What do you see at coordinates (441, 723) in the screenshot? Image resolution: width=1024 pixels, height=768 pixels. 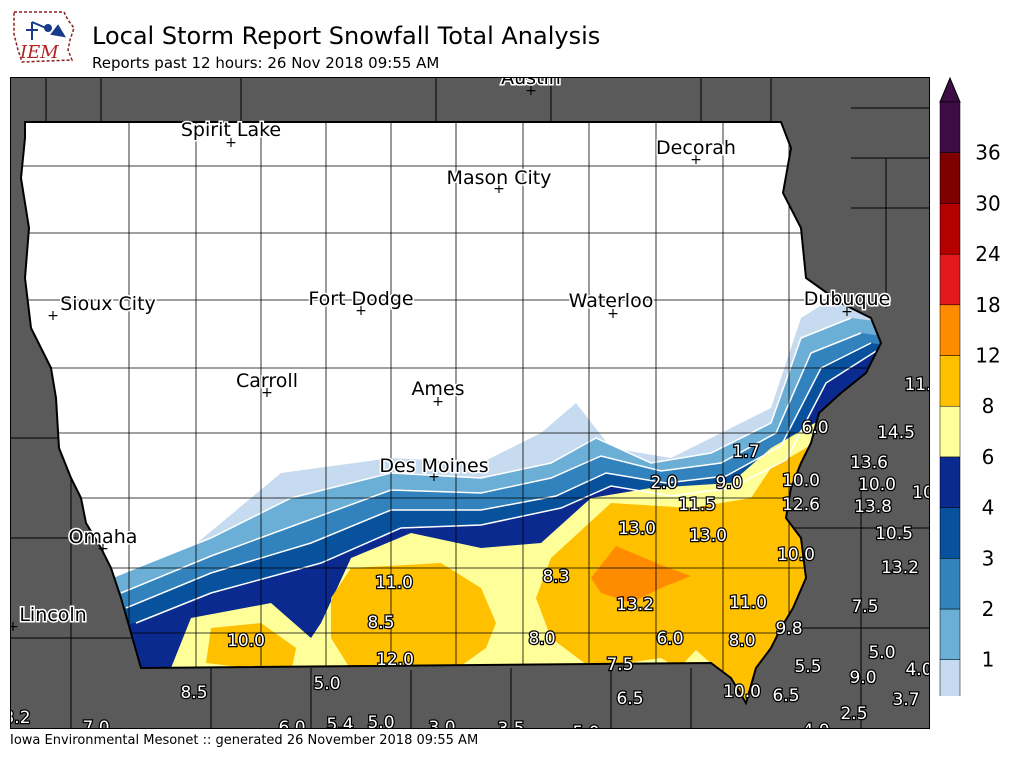 I see `snowfall-report-value: 3.0` at bounding box center [441, 723].